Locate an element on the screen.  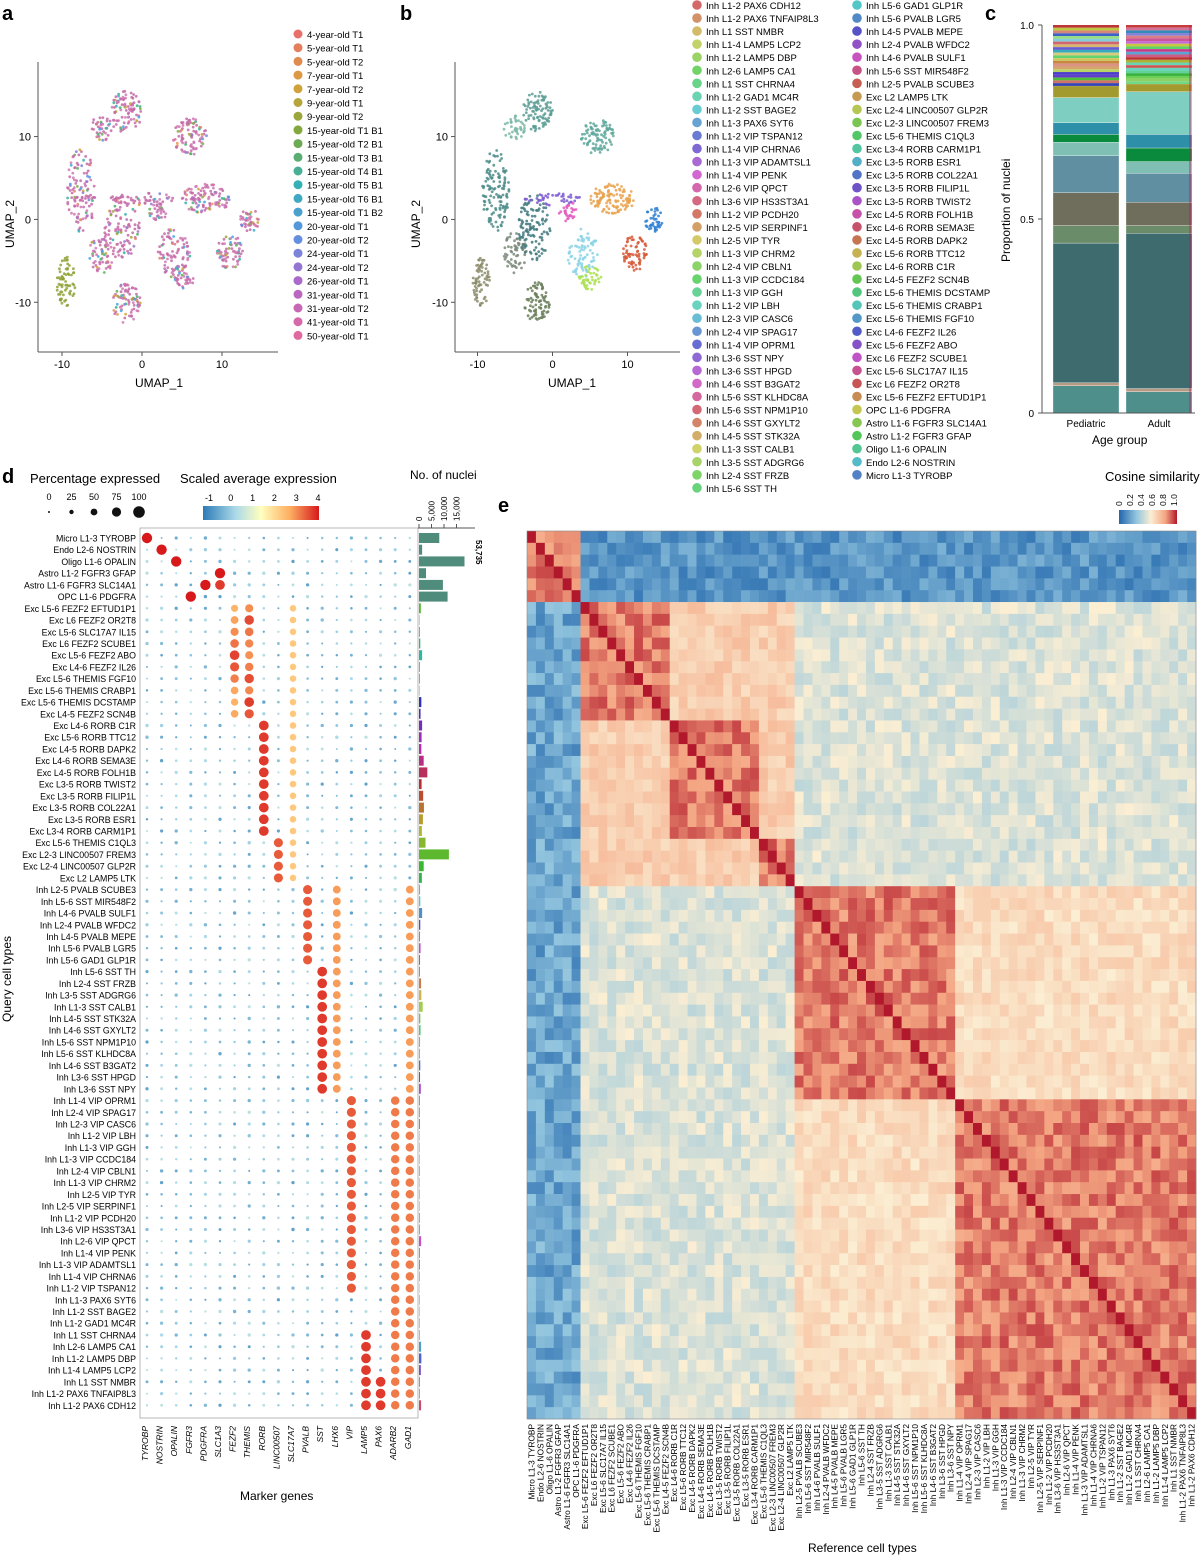
row-label: Exc L5-6 THEMIS FGF10 is located at coordinates (86, 679).